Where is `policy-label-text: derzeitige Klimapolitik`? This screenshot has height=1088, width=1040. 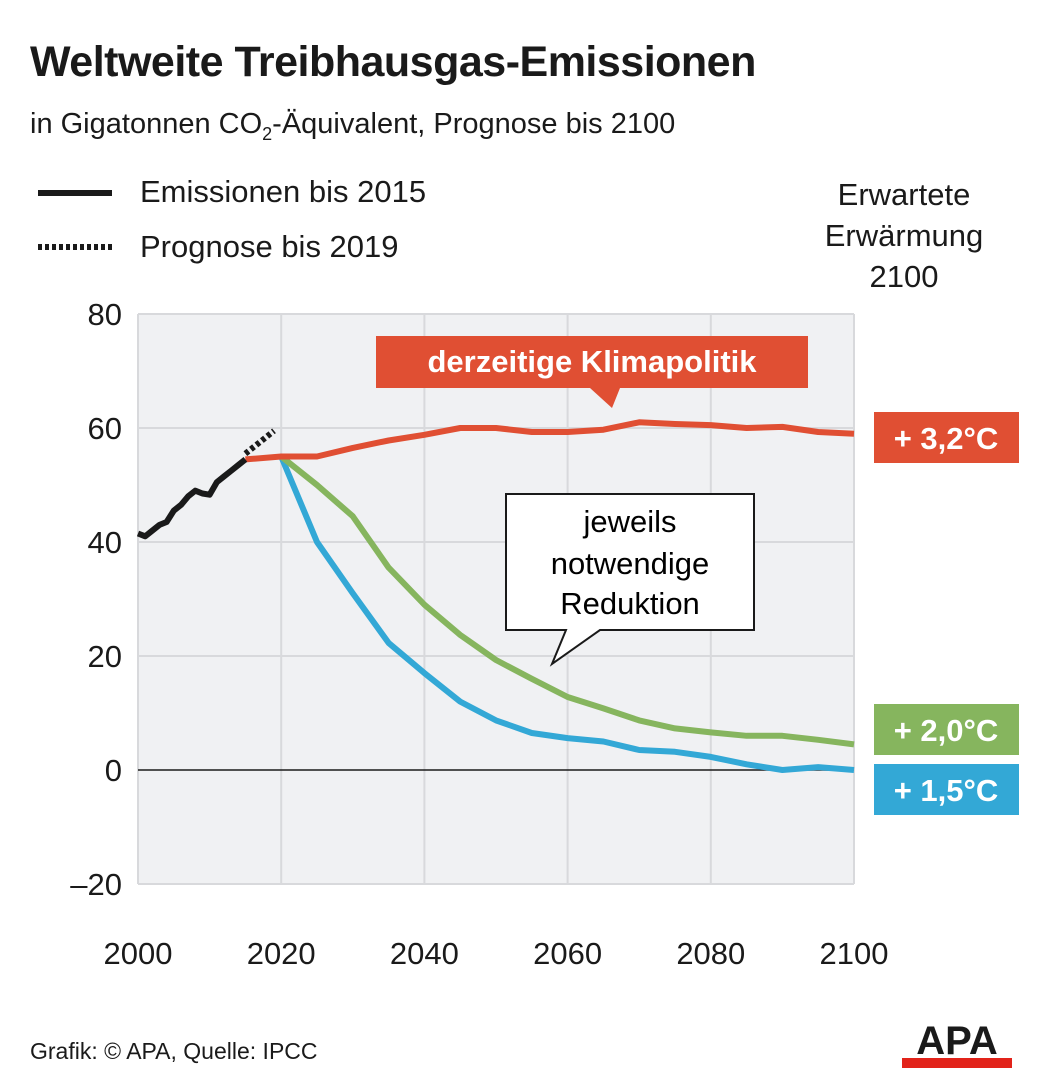
policy-label-text: derzeitige Klimapolitik is located at coordinates (592, 361).